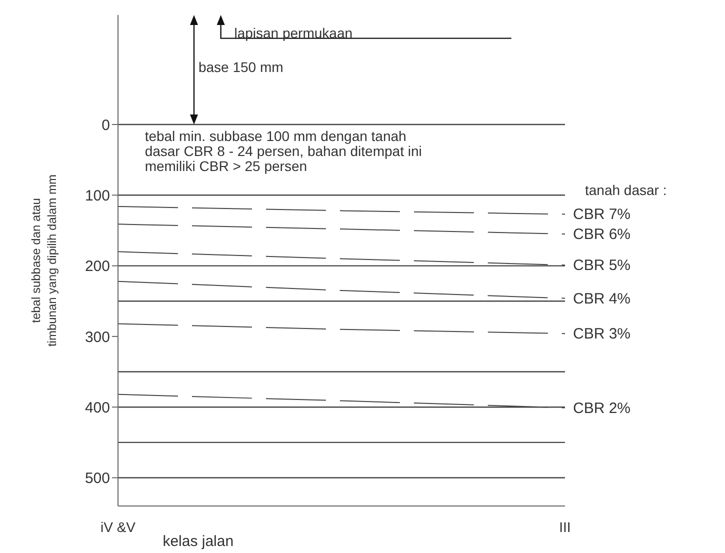 The height and width of the screenshot is (553, 725). I want to click on x-tick-label: iV &V, so click(118, 526).